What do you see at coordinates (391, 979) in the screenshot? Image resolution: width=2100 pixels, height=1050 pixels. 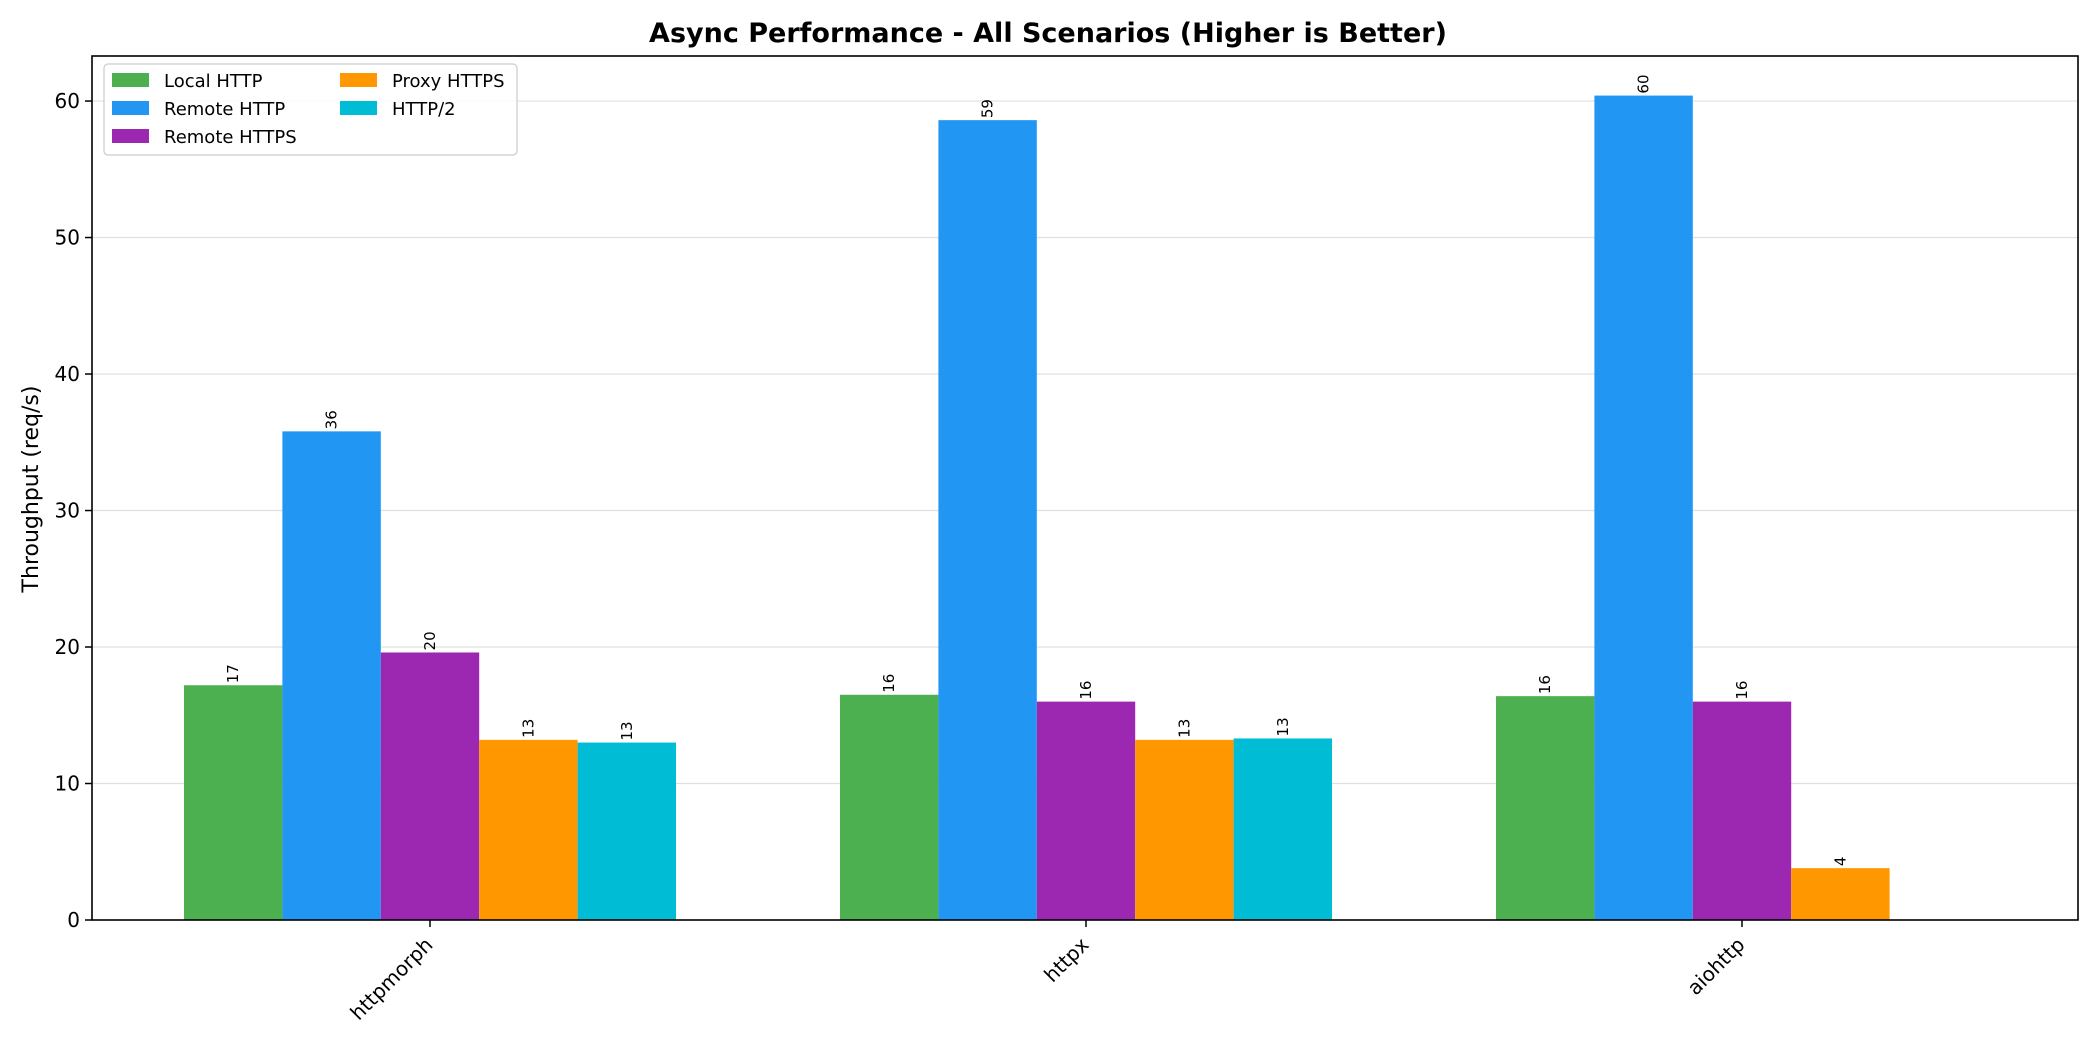 I see `x-tick-label: httpmorph` at bounding box center [391, 979].